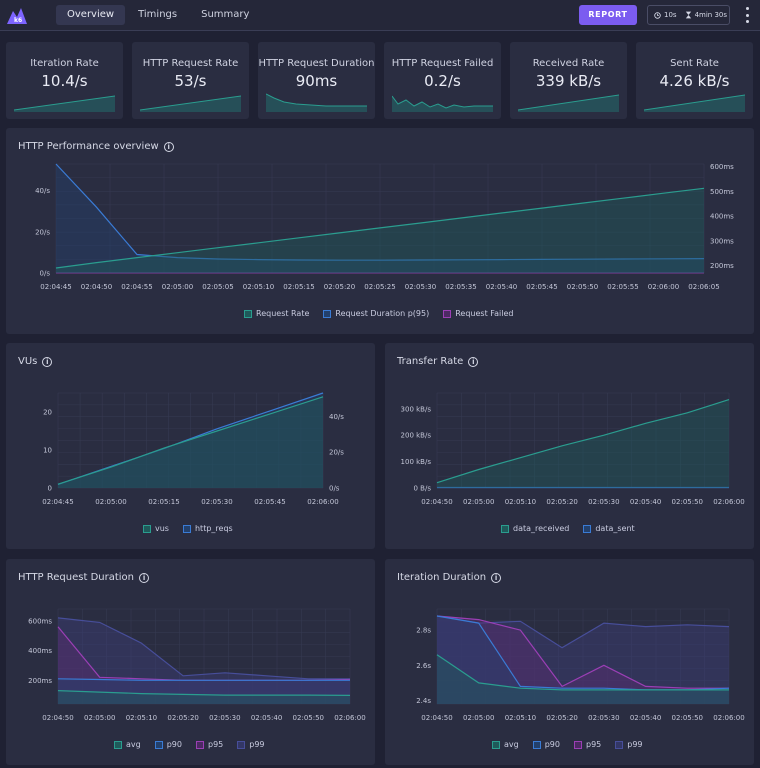  What do you see at coordinates (722, 241) in the screenshot?
I see `y-tick-label-right: 300ms` at bounding box center [722, 241].